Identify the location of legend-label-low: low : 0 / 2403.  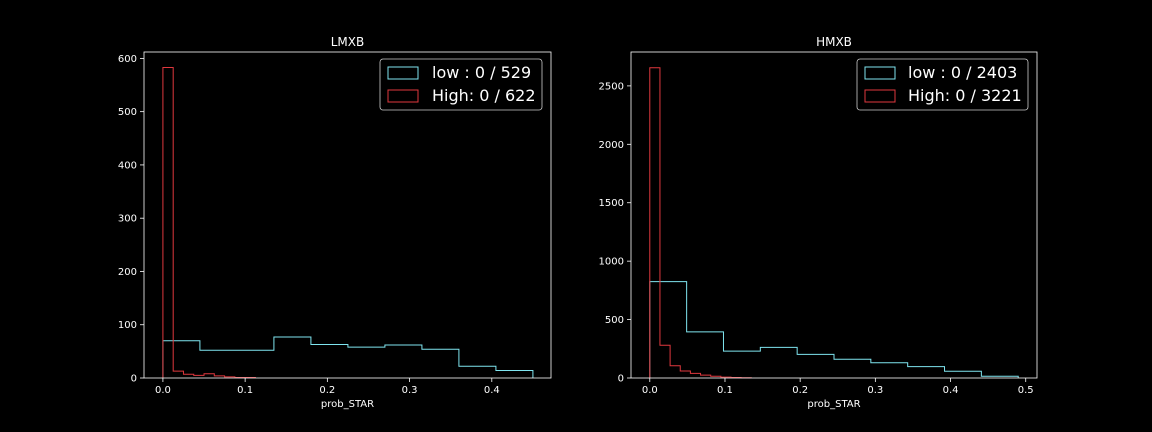
(962, 72).